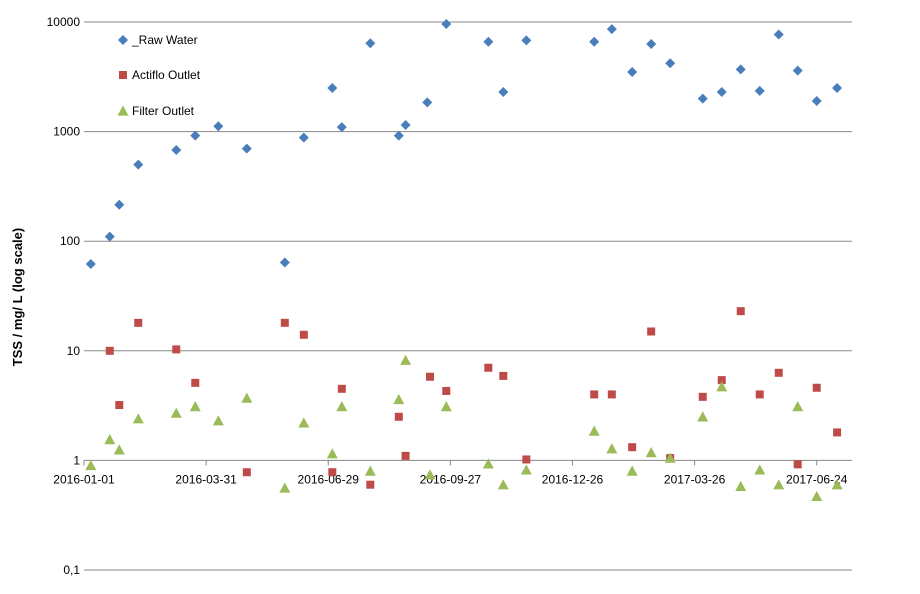  What do you see at coordinates (64, 22) in the screenshot?
I see `y-tick-label: 10000` at bounding box center [64, 22].